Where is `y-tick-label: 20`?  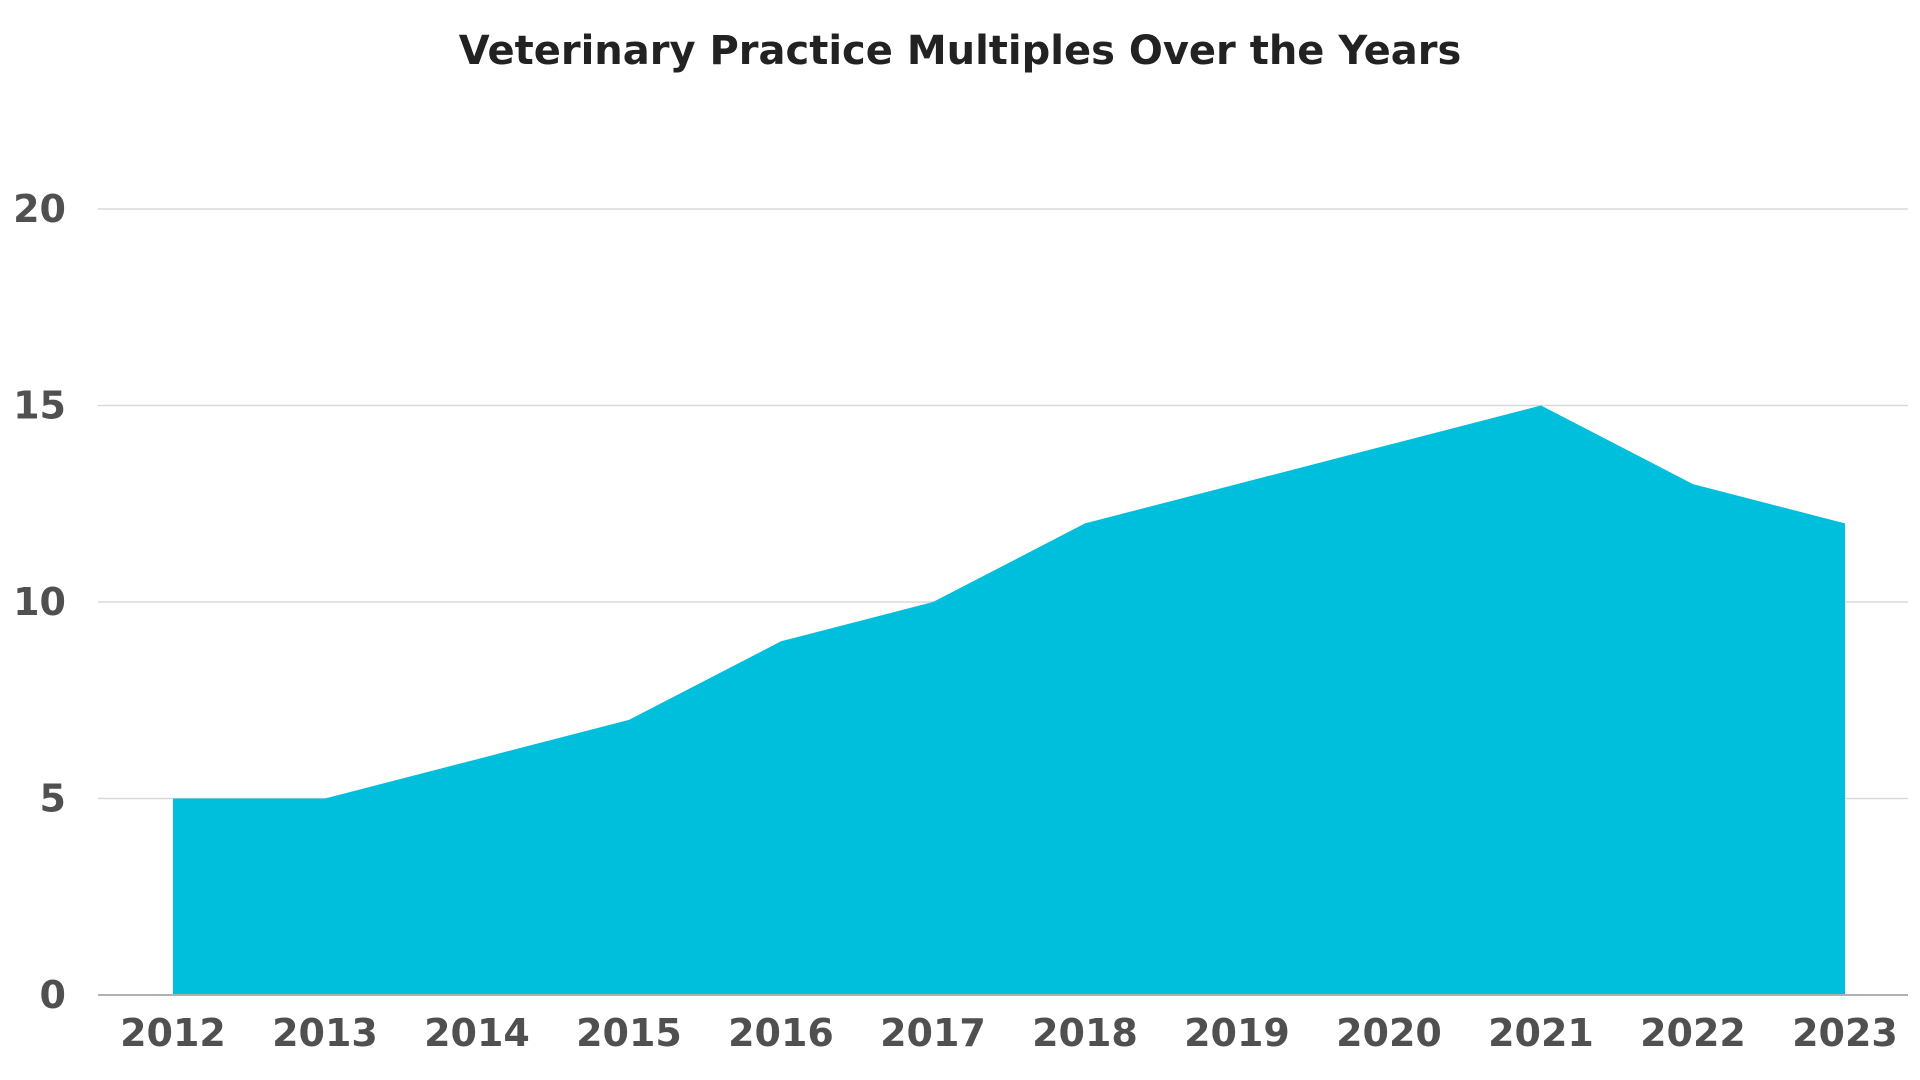 y-tick-label: 20 is located at coordinates (39, 209).